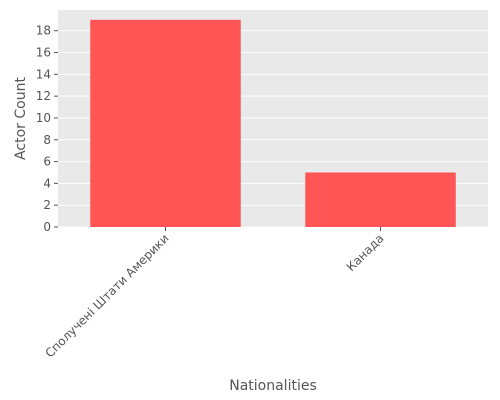 The height and width of the screenshot is (400, 500). What do you see at coordinates (43, 74) in the screenshot?
I see `y-tick-label: 14` at bounding box center [43, 74].